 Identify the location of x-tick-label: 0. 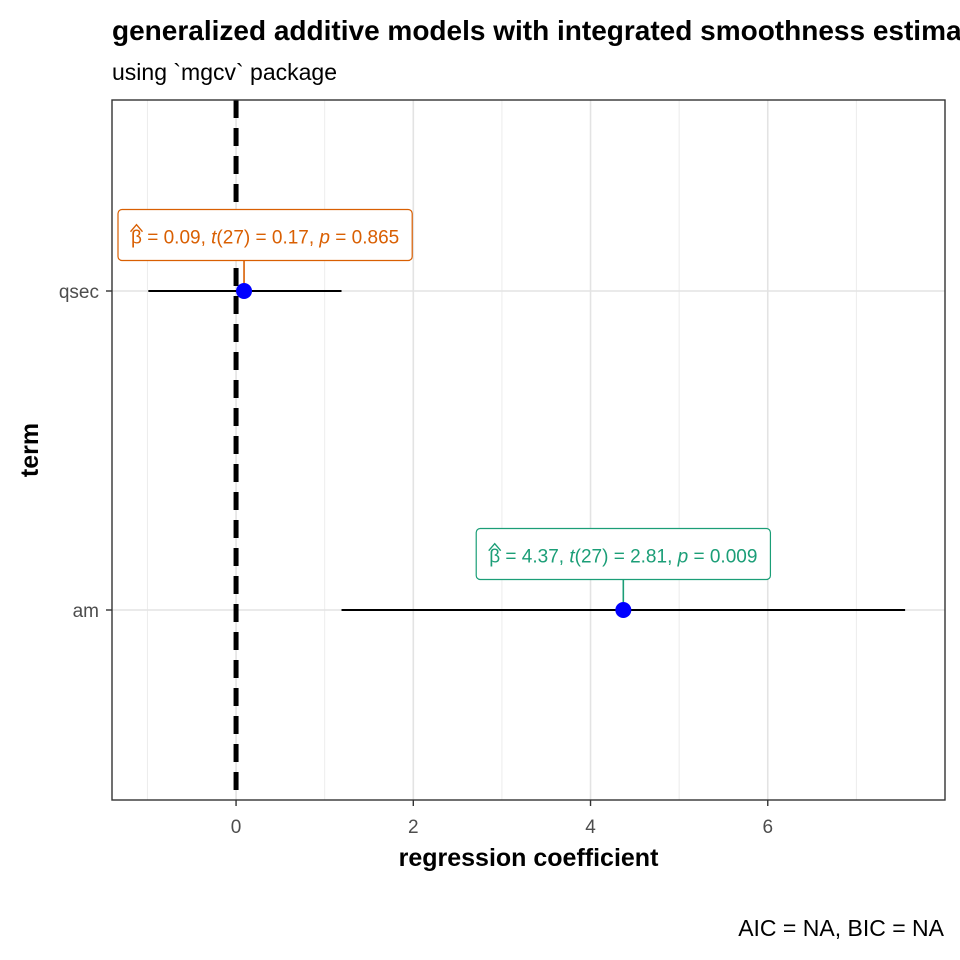
(236, 827).